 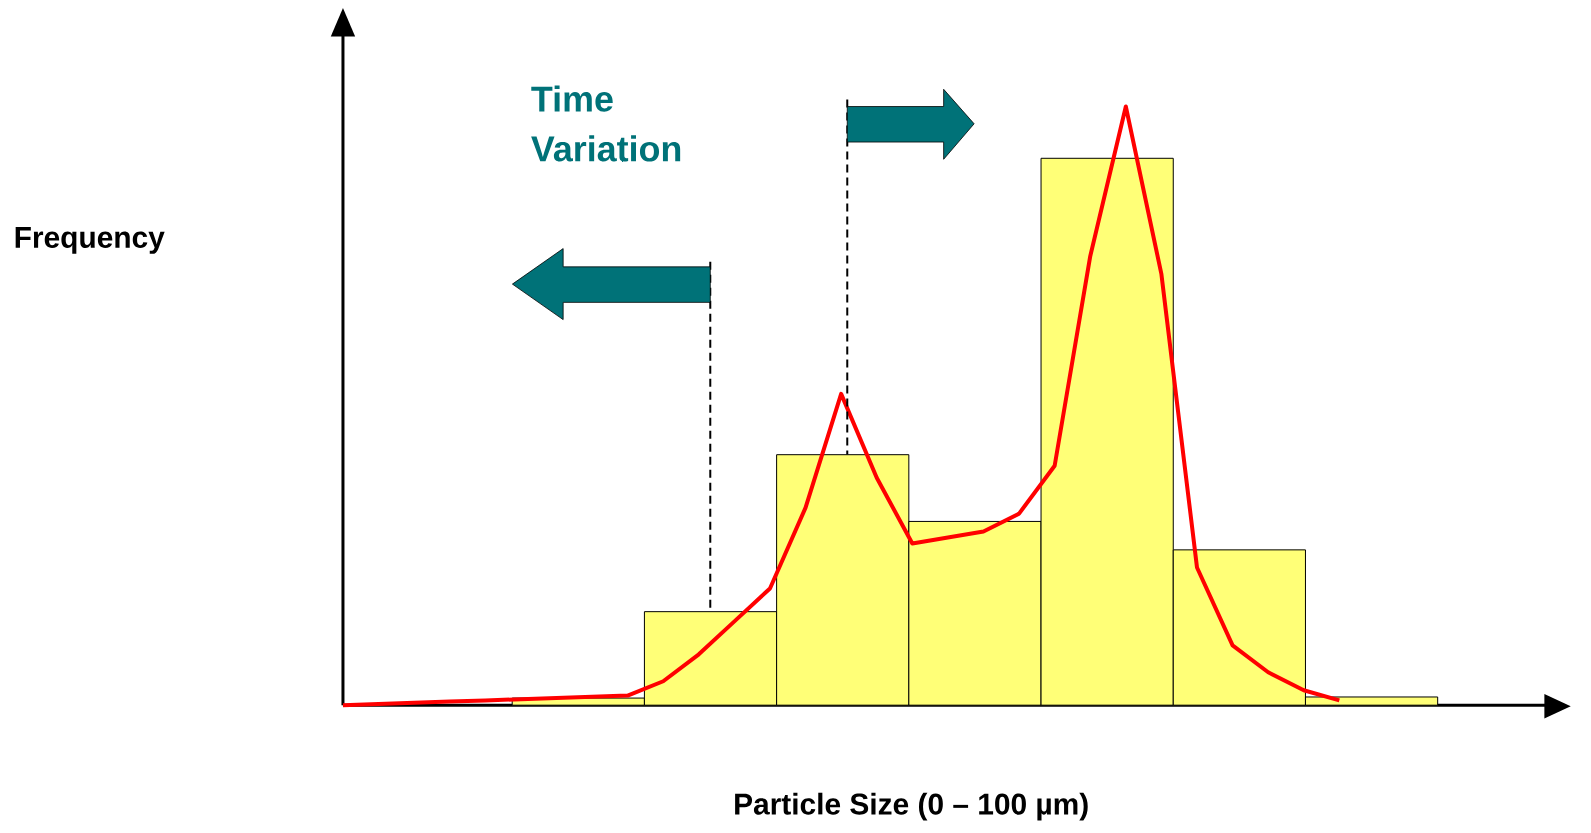 I want to click on x-axis-title: Particle Size (0 – 100 µm), so click(x=911, y=806).